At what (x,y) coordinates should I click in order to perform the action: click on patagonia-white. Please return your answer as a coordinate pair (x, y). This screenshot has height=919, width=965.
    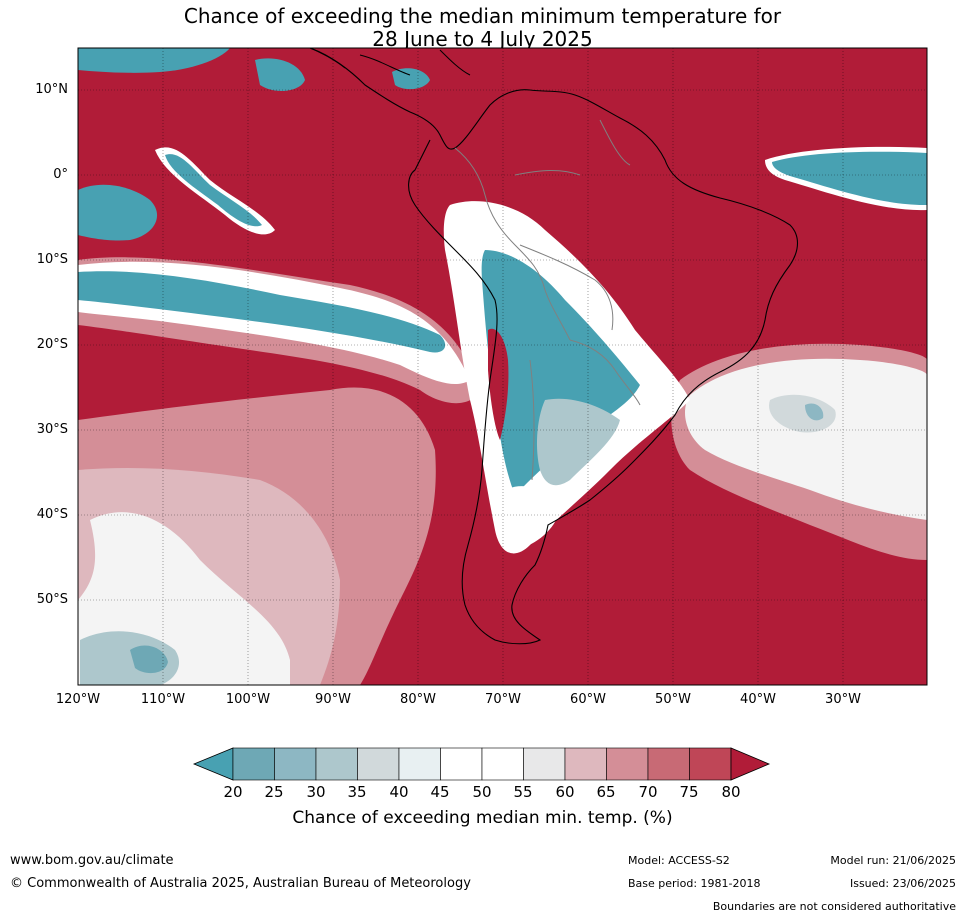
    Looking at the image, I should click on (531, 517).